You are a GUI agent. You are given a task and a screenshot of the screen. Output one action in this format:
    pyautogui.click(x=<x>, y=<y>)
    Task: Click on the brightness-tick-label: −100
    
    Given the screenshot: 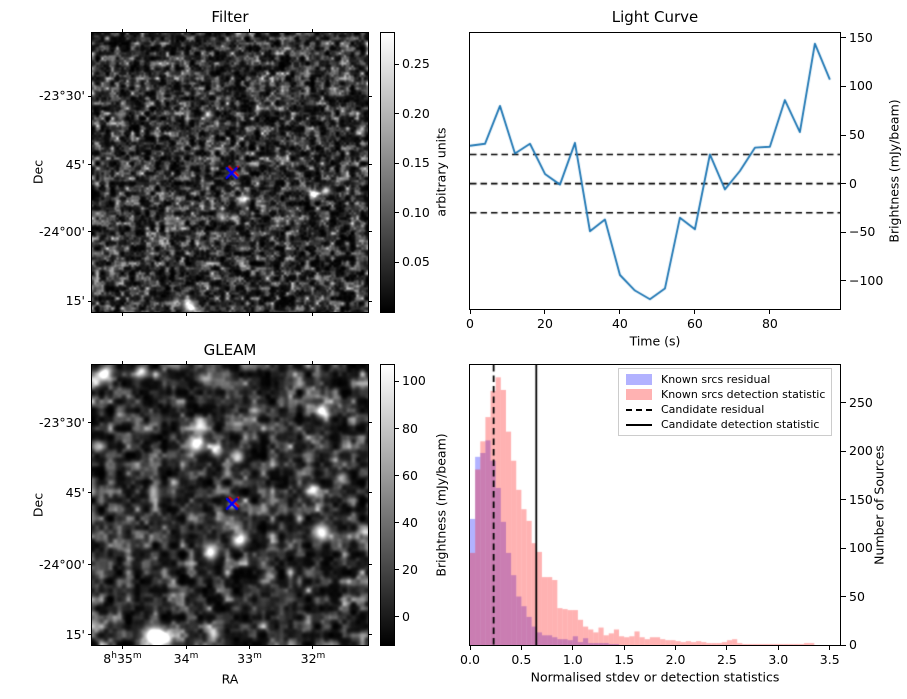 What is the action you would take?
    pyautogui.click(x=866, y=280)
    